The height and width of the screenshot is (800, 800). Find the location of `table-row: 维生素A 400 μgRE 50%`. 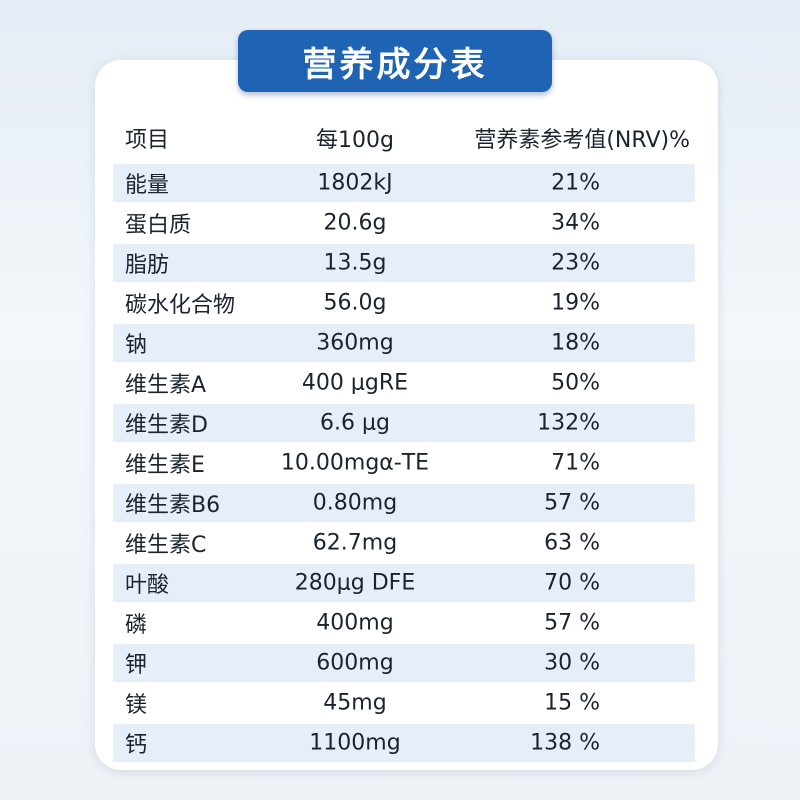

table-row: 维生素A 400 μgRE 50% is located at coordinates (404, 383).